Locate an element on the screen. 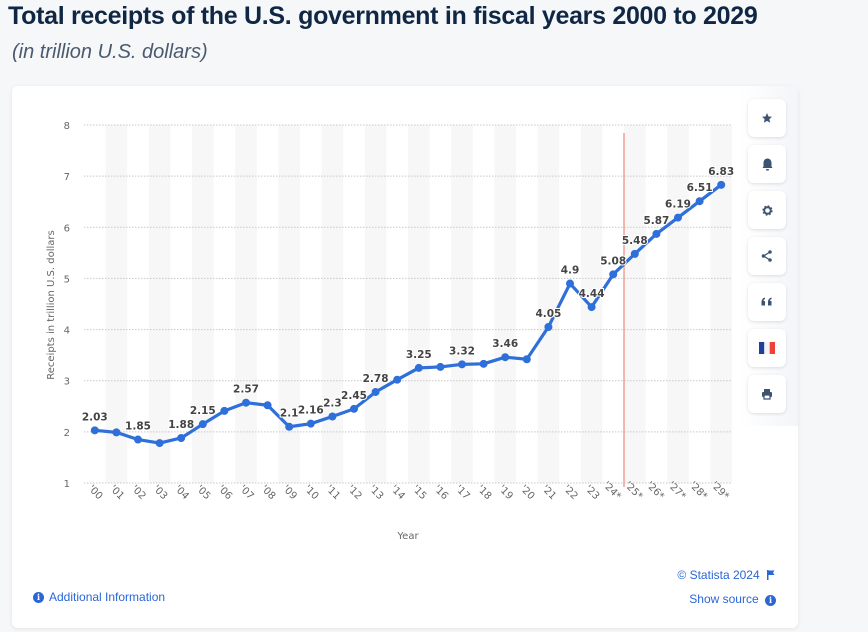 The image size is (868, 632). data-label: 2.45 is located at coordinates (354, 396).